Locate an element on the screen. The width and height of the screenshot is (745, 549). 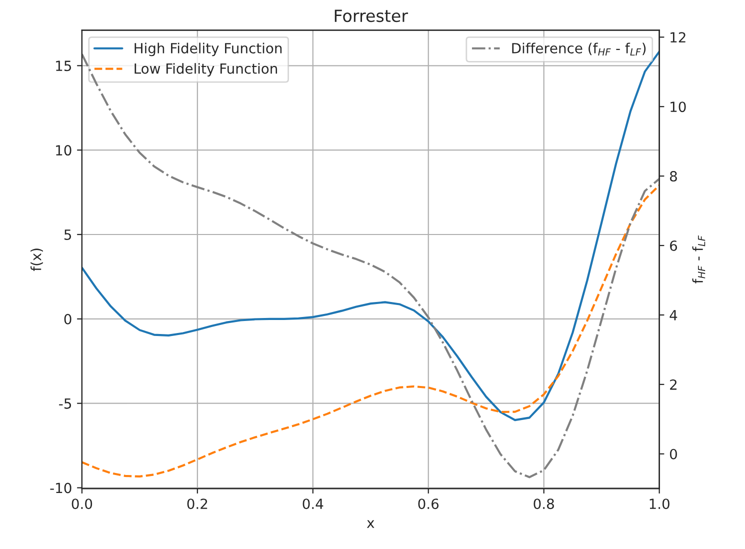
x-axis-title: x is located at coordinates (370, 524).